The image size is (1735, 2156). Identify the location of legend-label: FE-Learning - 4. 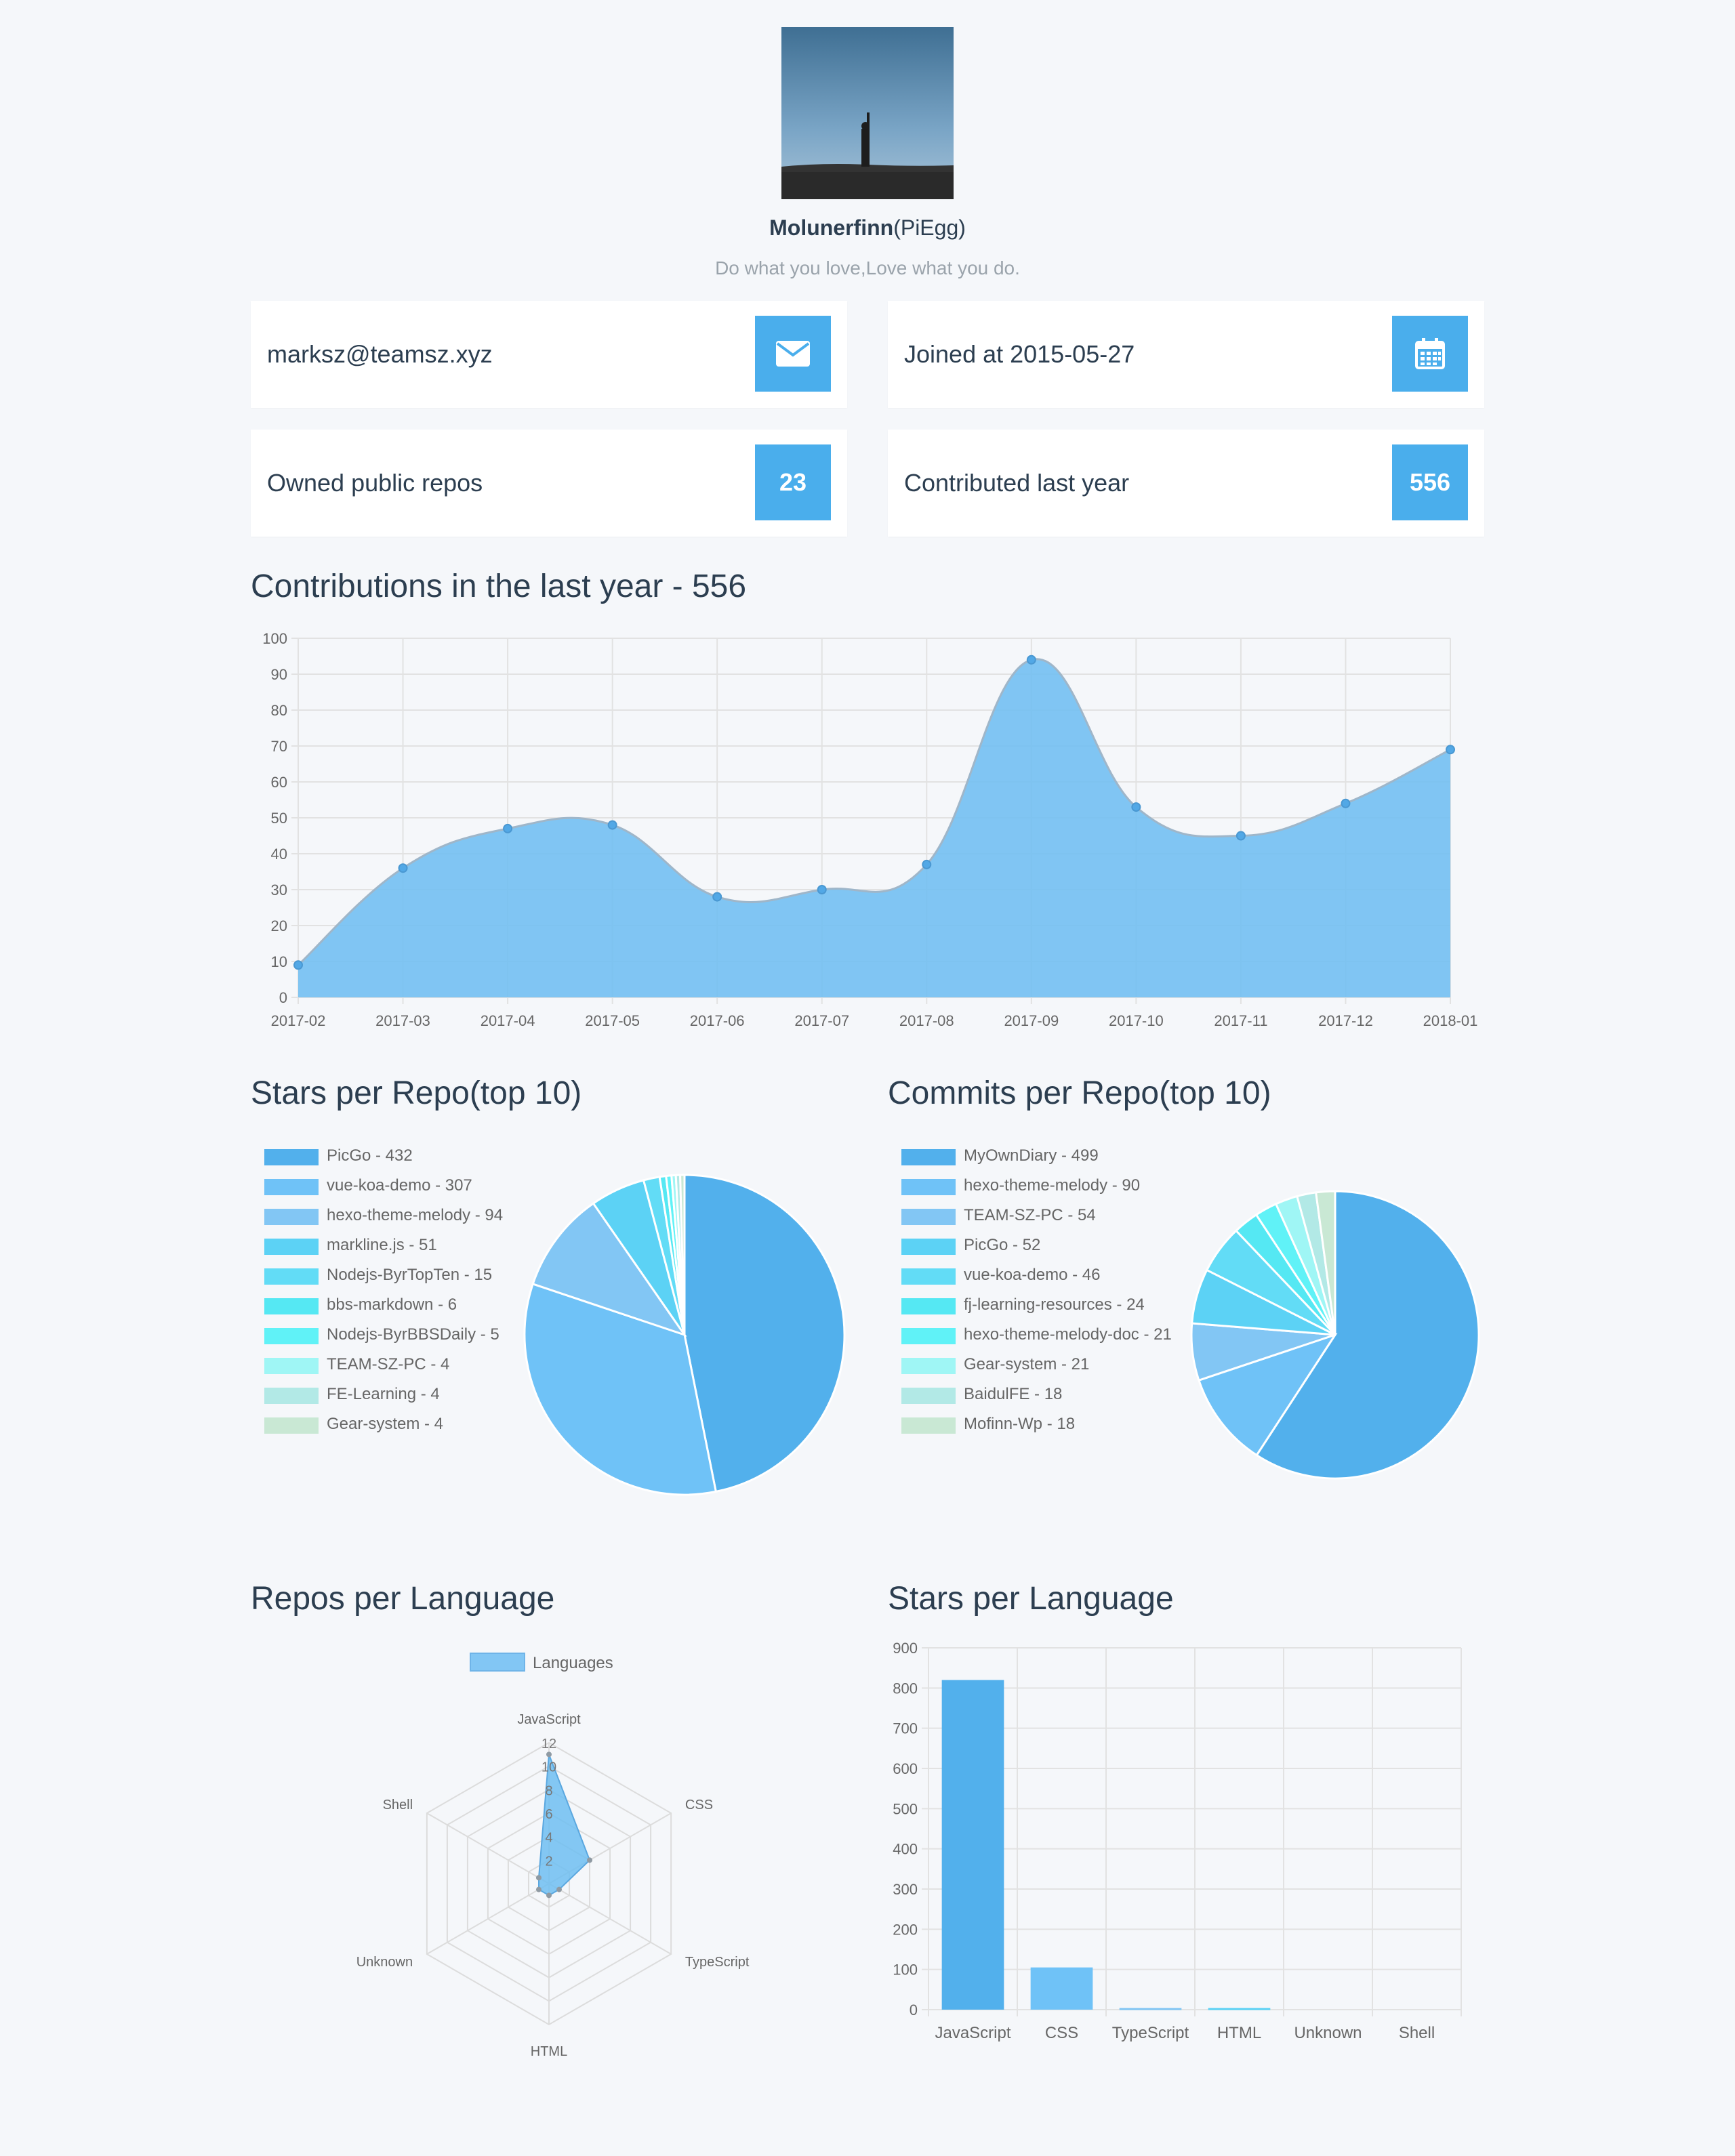
(383, 1394).